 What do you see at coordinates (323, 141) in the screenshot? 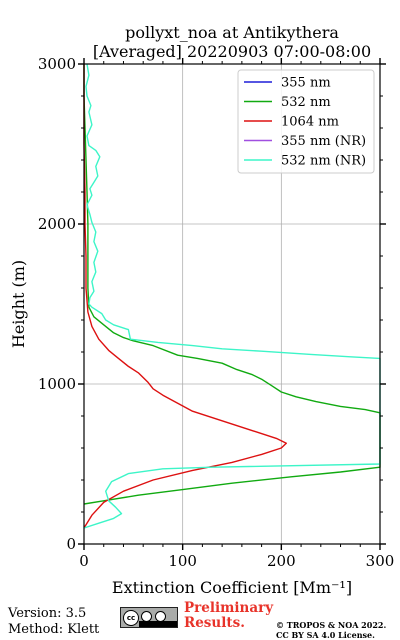
I see `legend-label: 355 nm (NR)` at bounding box center [323, 141].